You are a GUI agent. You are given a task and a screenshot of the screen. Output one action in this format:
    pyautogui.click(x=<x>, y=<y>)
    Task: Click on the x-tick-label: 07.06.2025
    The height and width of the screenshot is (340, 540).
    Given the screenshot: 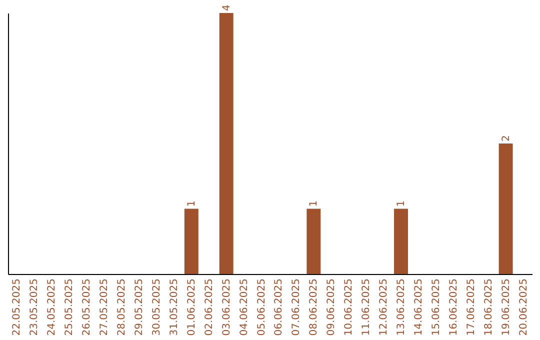 What is the action you would take?
    pyautogui.click(x=296, y=307)
    